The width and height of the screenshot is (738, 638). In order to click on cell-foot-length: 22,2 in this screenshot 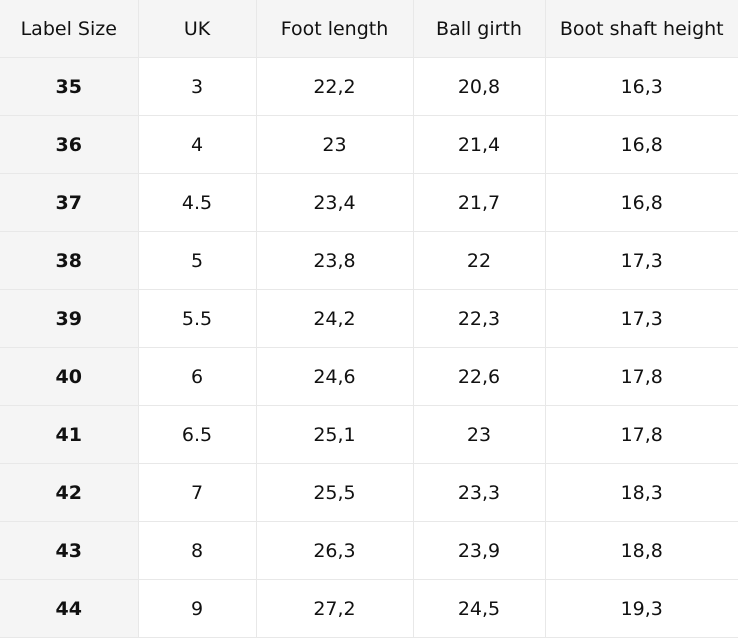, I will do `click(334, 86)`.